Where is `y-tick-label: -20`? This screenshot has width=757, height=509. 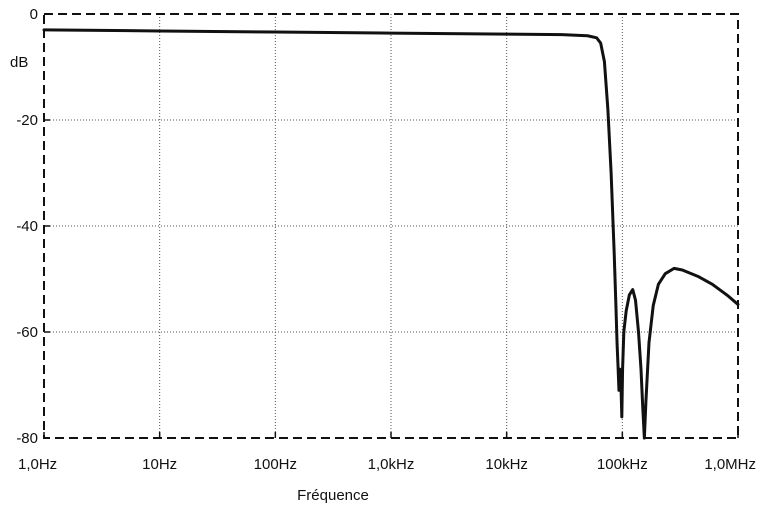 y-tick-label: -20 is located at coordinates (27, 120).